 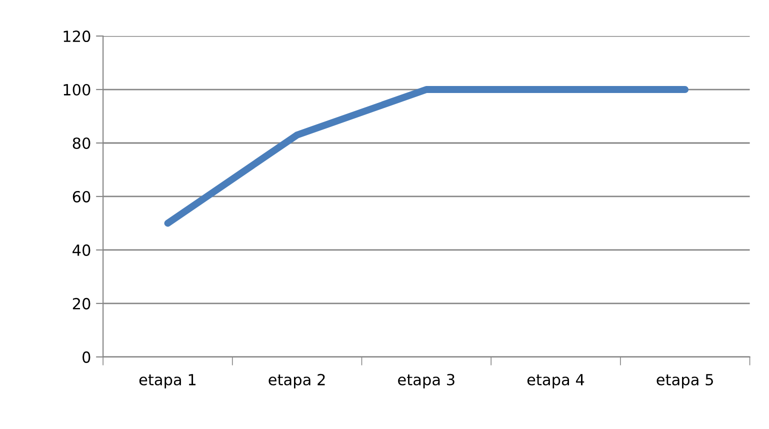 What do you see at coordinates (77, 90) in the screenshot?
I see `y-tick-label: 100` at bounding box center [77, 90].